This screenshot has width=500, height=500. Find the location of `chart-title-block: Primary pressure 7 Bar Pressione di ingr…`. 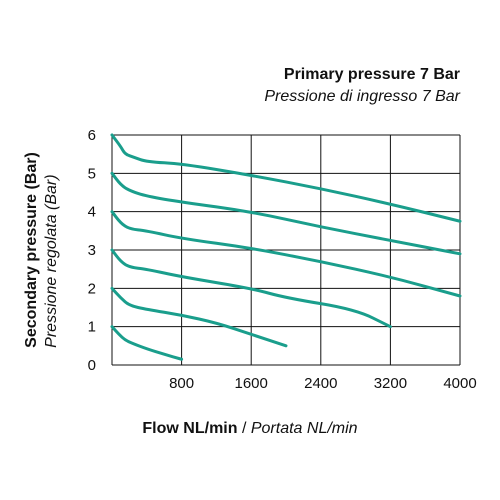

chart-title-block: Primary pressure 7 Bar Pressione di ingr… is located at coordinates (362, 86).